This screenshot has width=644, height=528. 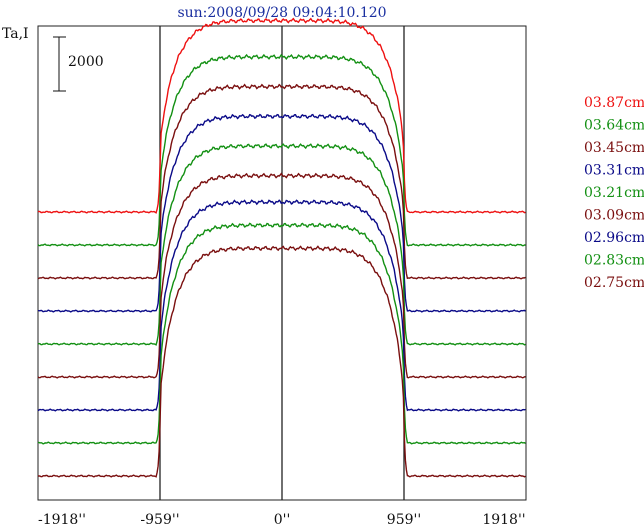 What do you see at coordinates (404, 520) in the screenshot?
I see `x-tick-label: 959''` at bounding box center [404, 520].